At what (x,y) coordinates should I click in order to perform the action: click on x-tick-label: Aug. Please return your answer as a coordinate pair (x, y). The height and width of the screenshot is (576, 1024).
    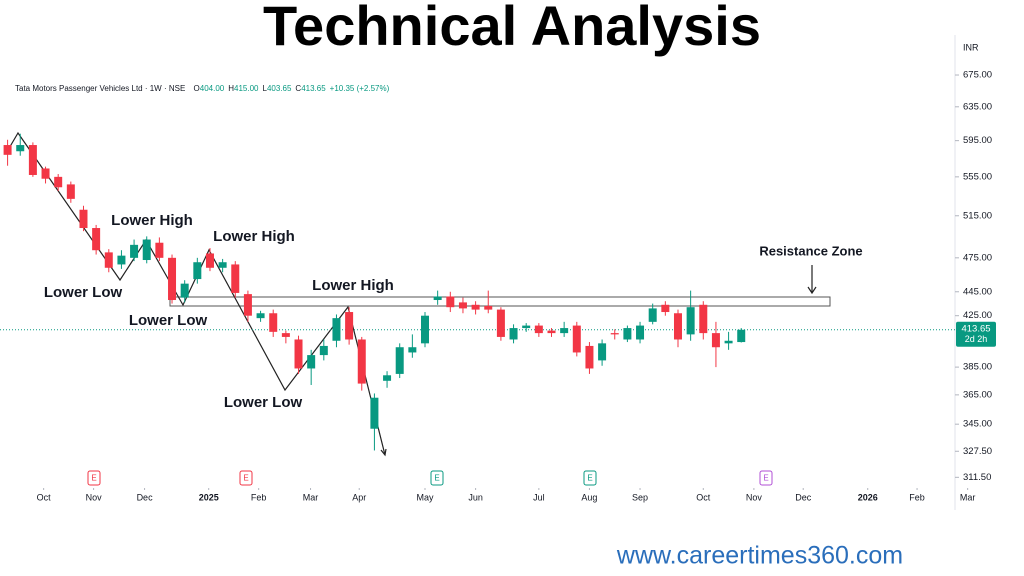
    Looking at the image, I should click on (589, 497).